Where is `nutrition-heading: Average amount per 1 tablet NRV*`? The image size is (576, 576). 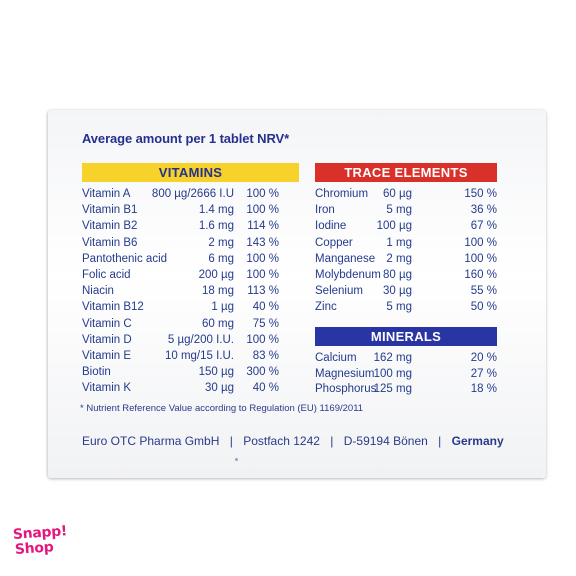
nutrition-heading: Average amount per 1 tablet NRV* is located at coordinates (186, 138).